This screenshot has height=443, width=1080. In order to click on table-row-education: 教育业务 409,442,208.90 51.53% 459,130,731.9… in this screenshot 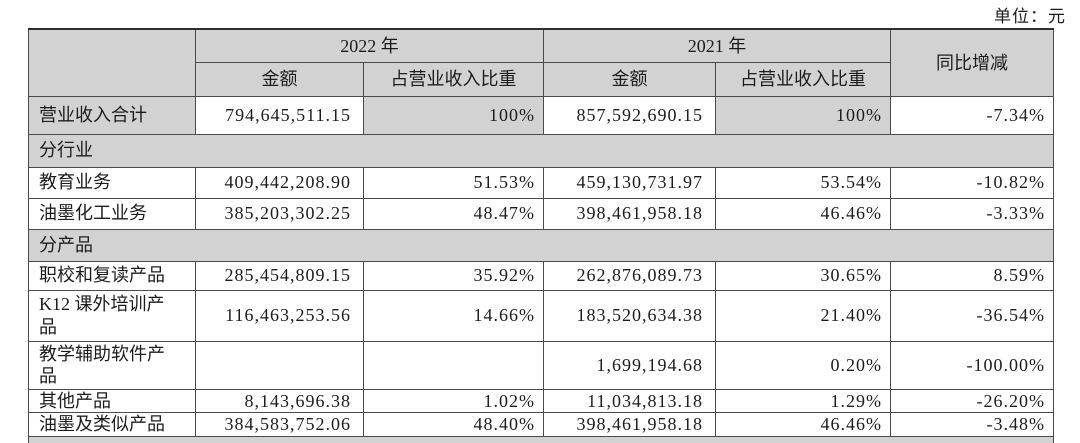, I will do `click(541, 182)`.